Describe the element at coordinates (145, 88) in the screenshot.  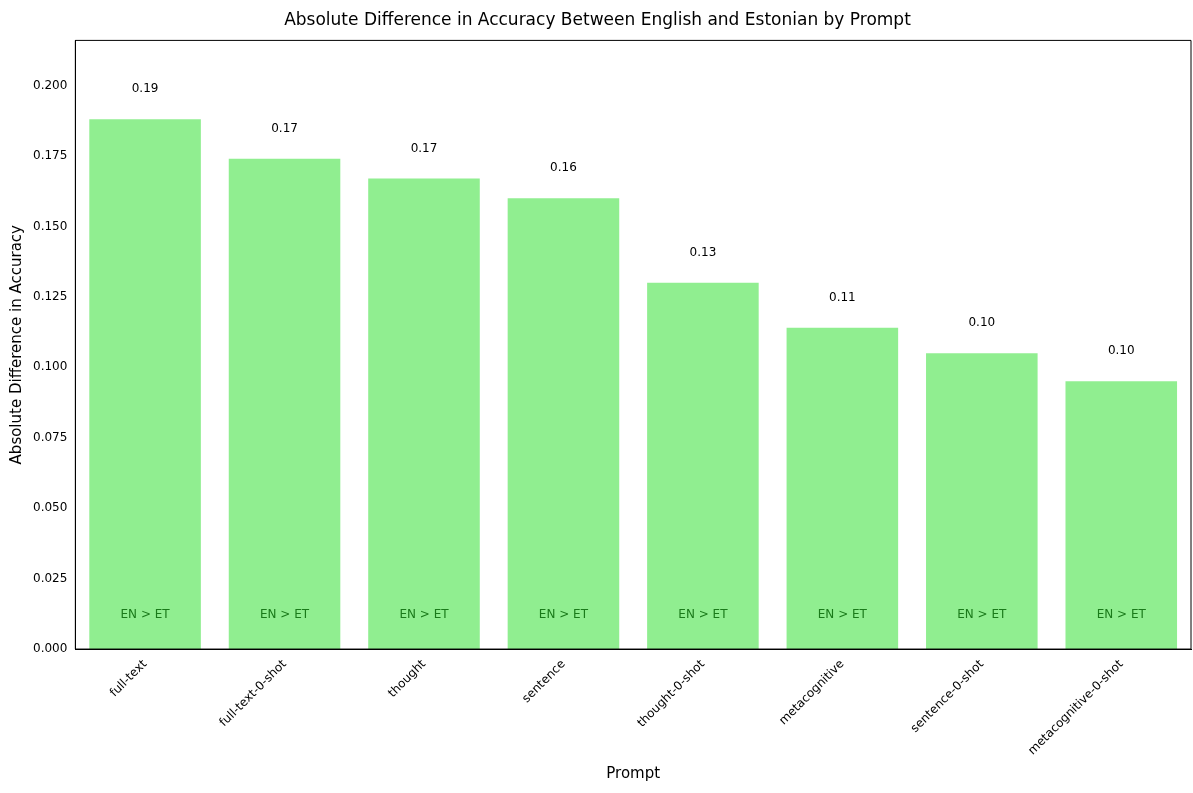
I see `data-label: 0.19` at that location.